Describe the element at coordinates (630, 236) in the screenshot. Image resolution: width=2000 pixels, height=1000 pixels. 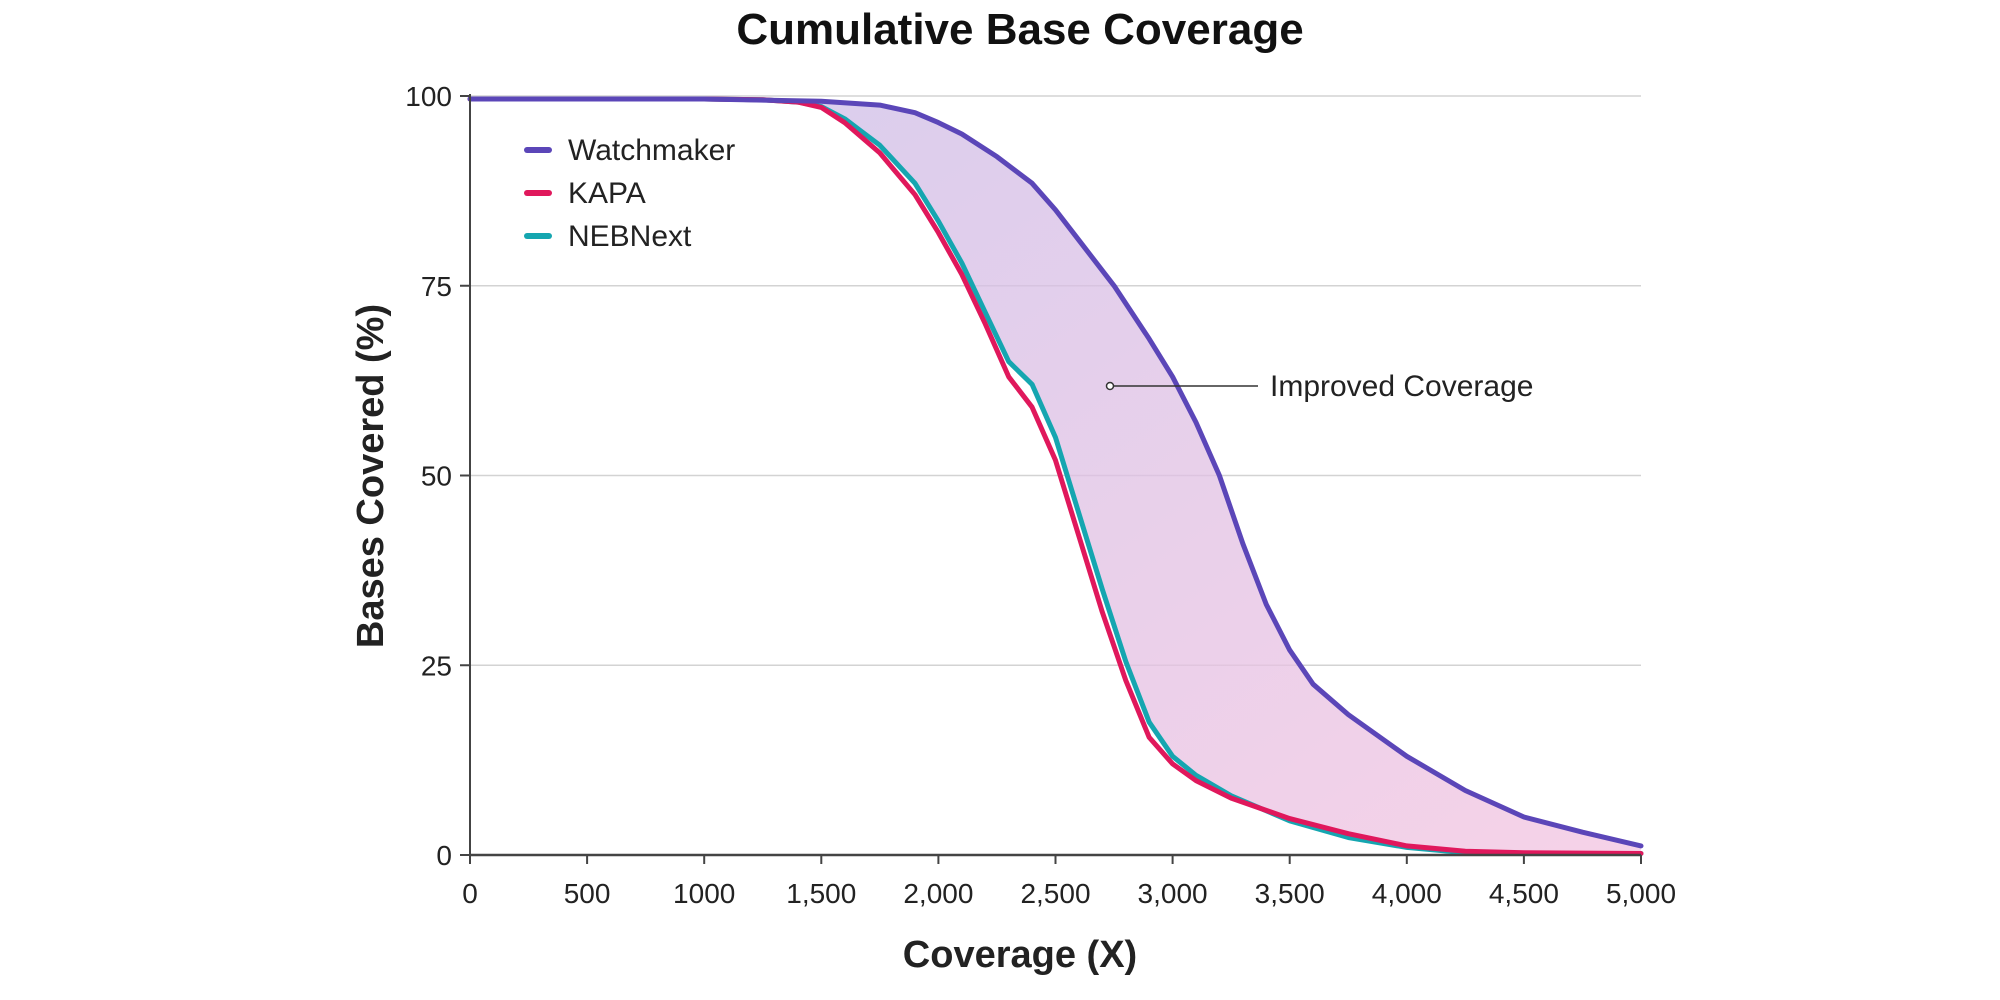
I see `legend-label: NEBNext` at that location.